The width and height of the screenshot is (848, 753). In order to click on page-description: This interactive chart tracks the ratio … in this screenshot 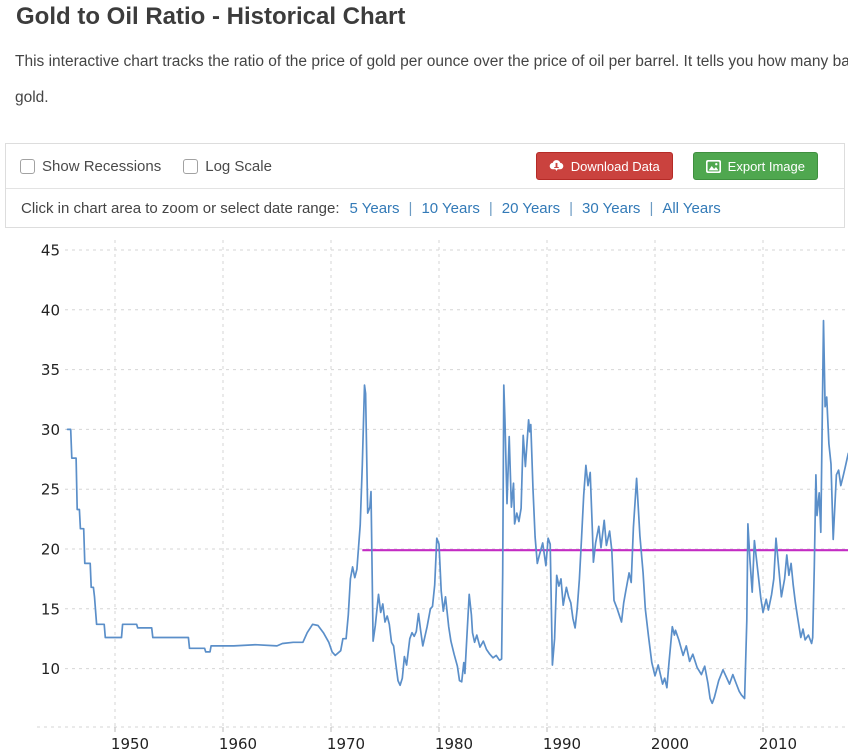, I will do `click(431, 80)`.